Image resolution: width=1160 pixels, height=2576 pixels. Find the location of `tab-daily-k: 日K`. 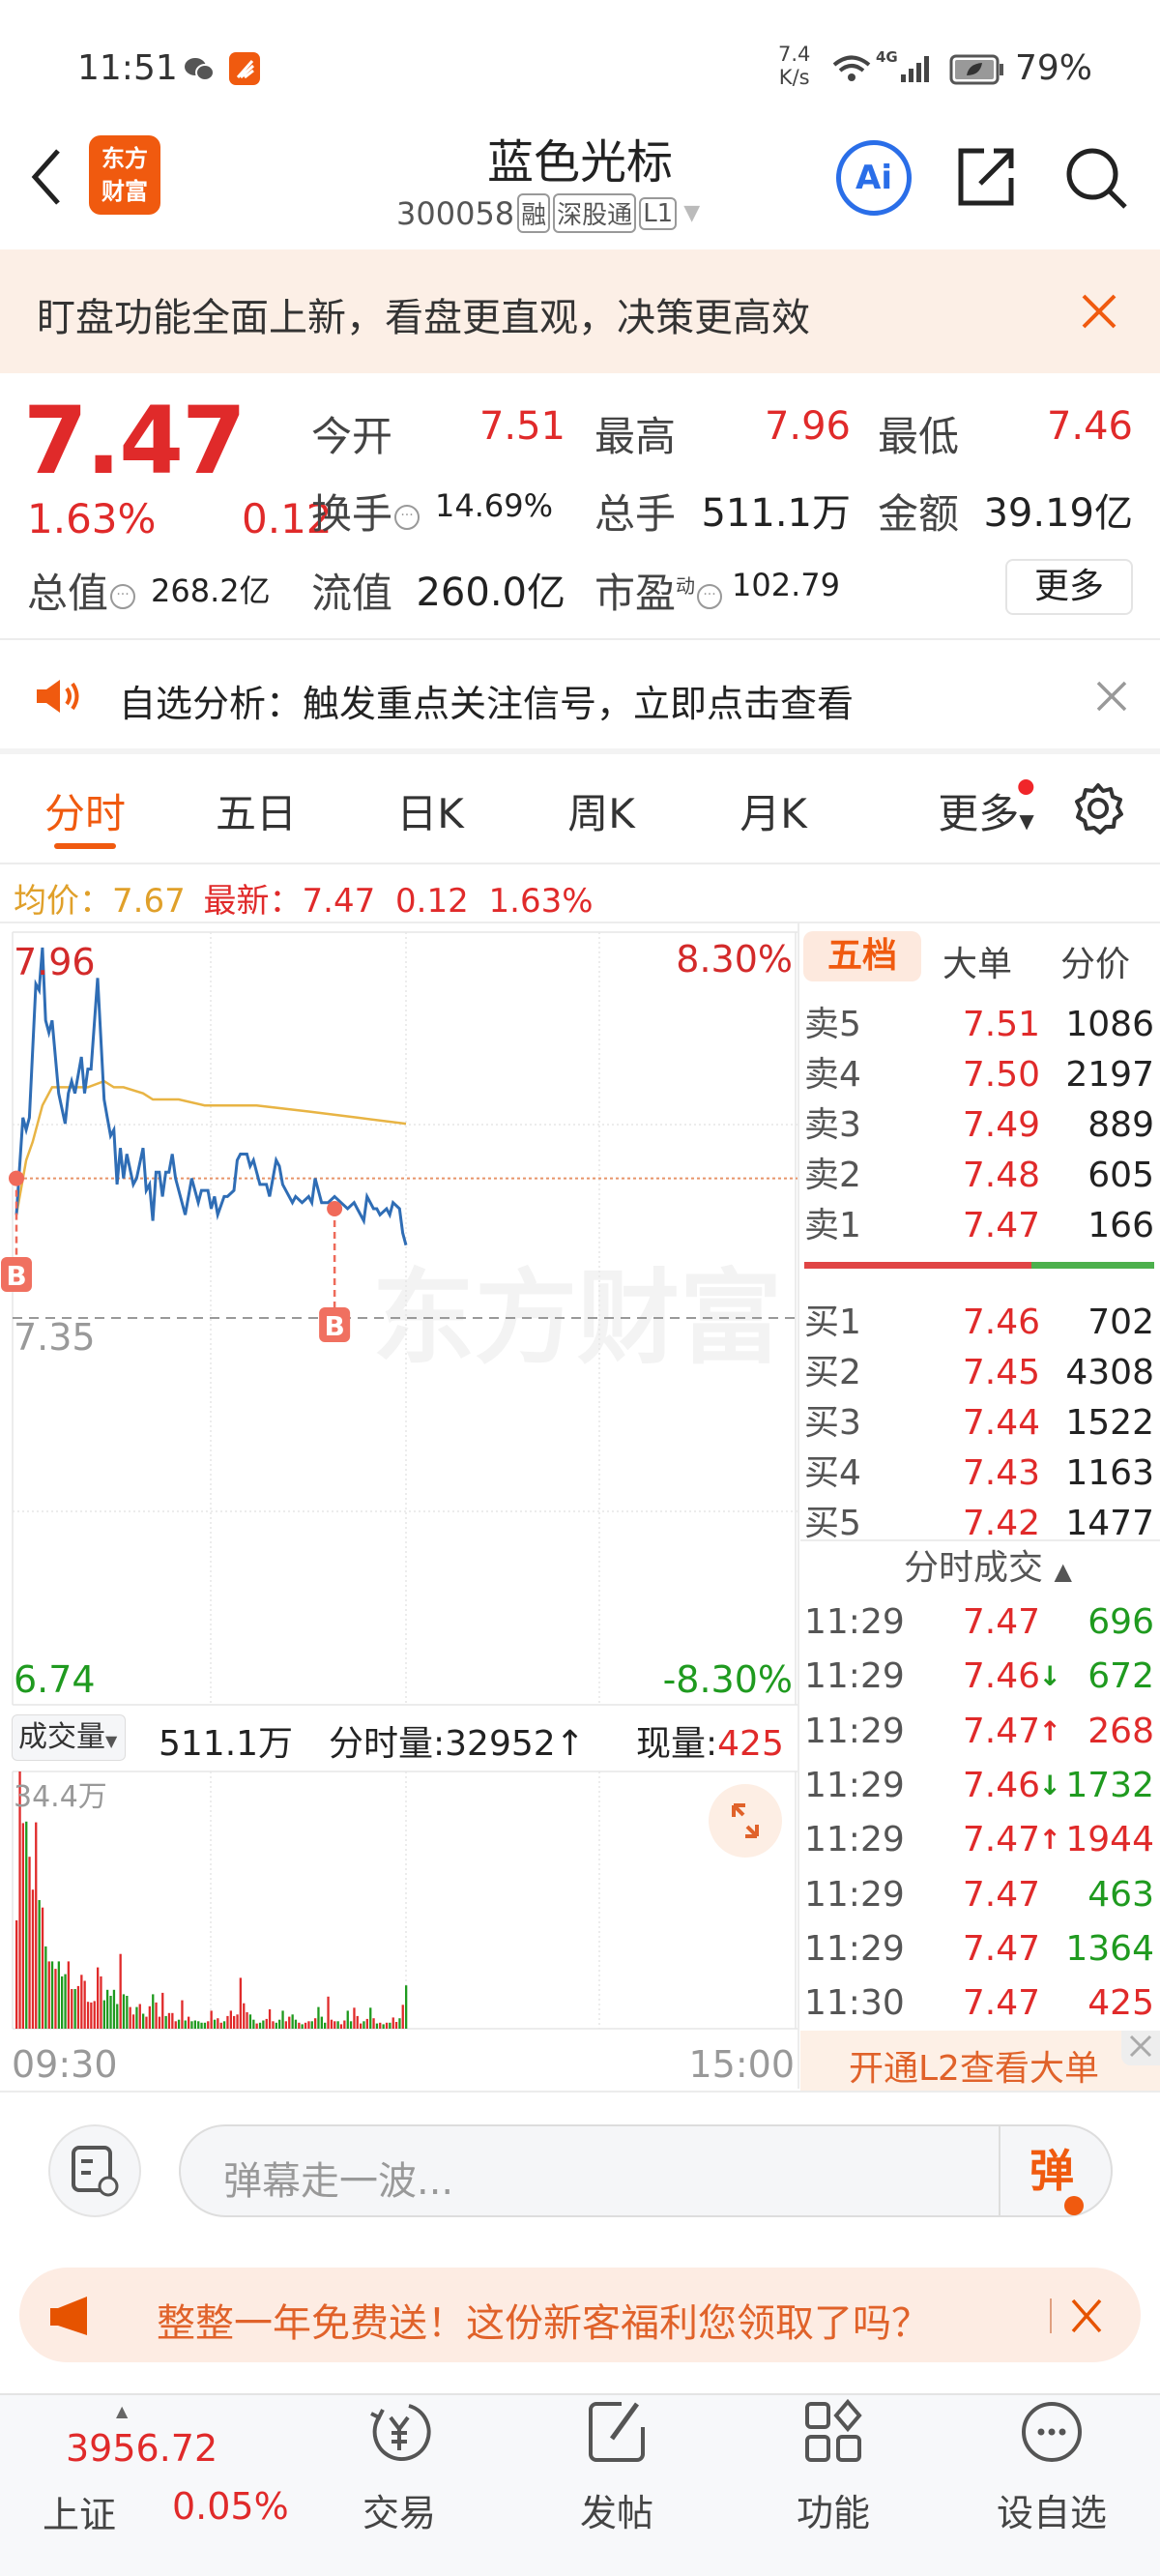

tab-daily-k: 日K is located at coordinates (430, 813).